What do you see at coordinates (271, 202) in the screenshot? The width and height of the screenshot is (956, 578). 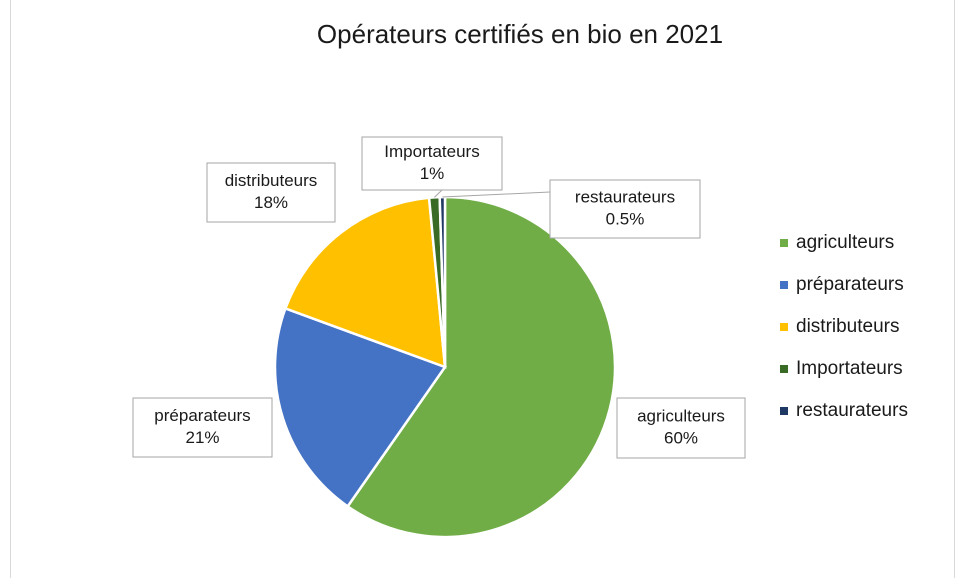 I see `data-label-value: 18%` at bounding box center [271, 202].